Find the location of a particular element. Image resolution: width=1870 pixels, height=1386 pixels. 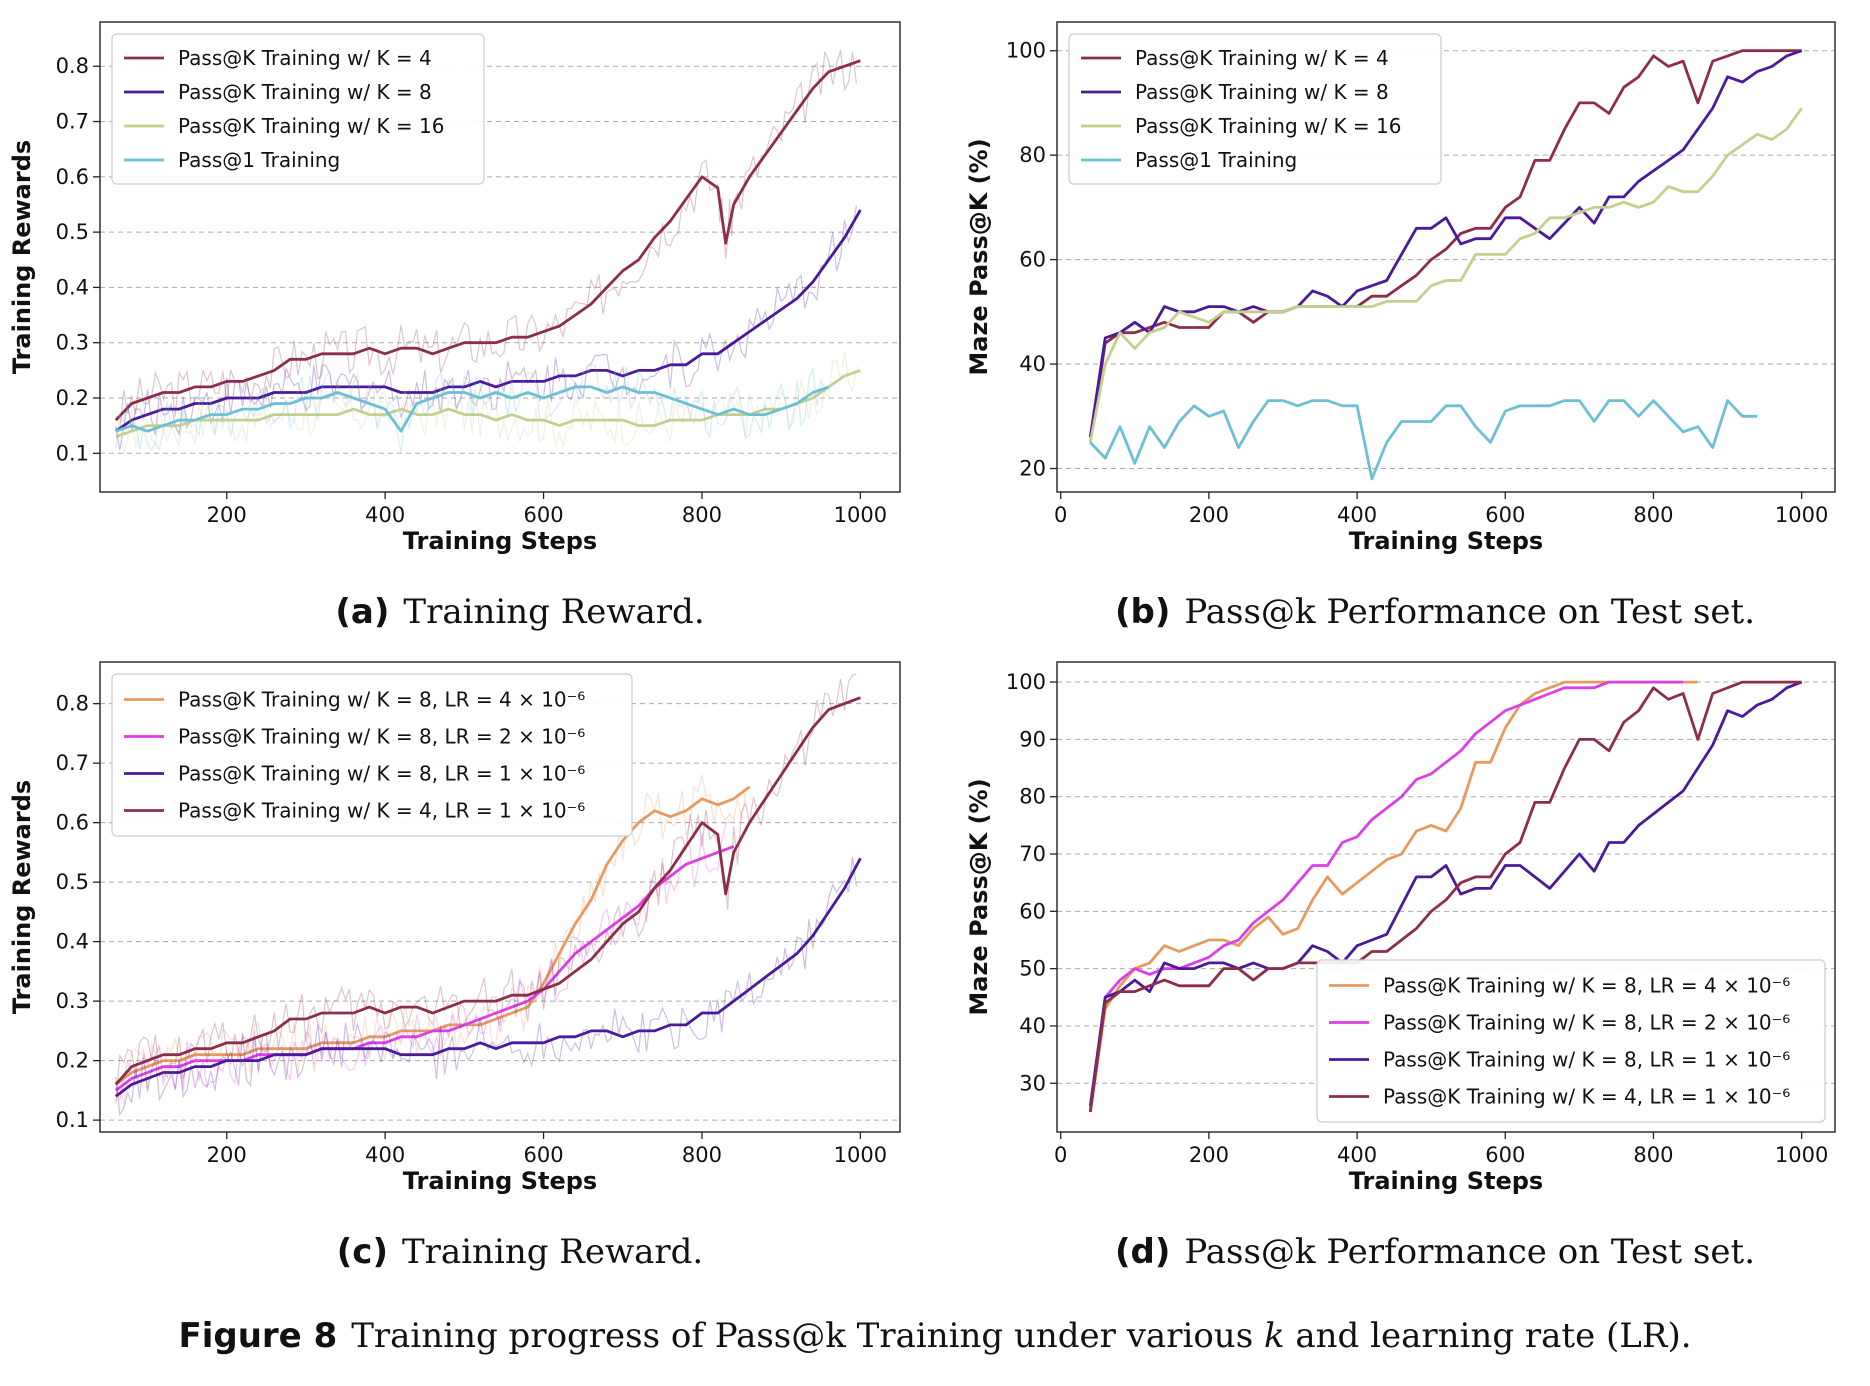

figure-caption-text-after: and learning rate (LR). is located at coordinates (1488, 1336).